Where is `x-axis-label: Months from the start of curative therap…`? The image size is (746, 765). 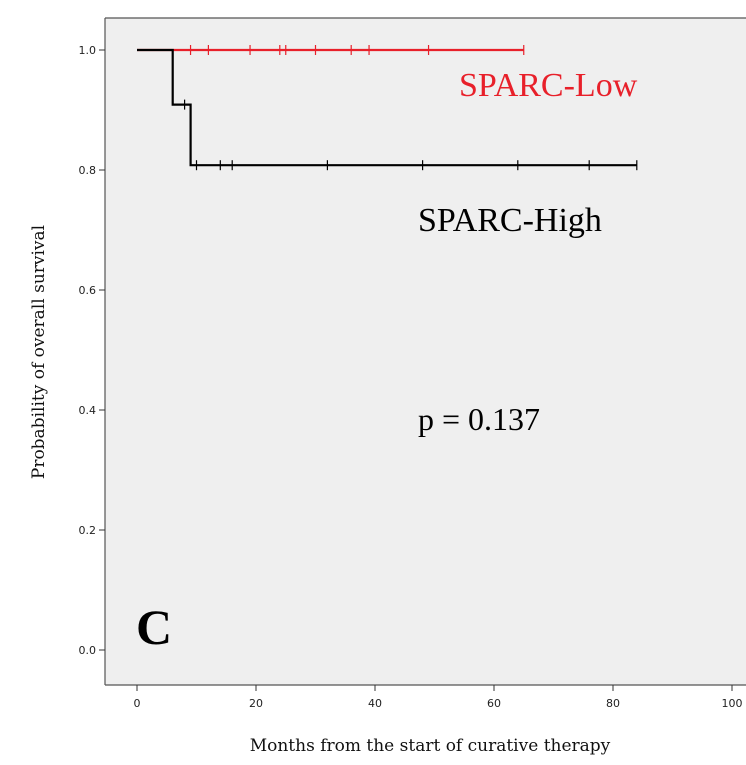
x-axis-label: Months from the start of curative therap… is located at coordinates (430, 746).